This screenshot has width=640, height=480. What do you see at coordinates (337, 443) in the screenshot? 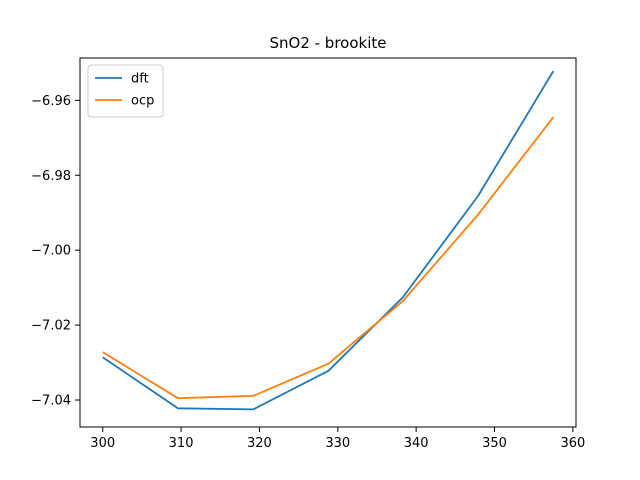
I see `x-tick-label: 330` at bounding box center [337, 443].